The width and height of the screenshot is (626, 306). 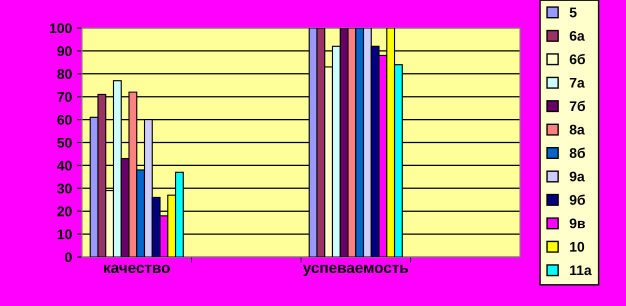 I want to click on y-tick-label: 0, so click(x=68, y=257).